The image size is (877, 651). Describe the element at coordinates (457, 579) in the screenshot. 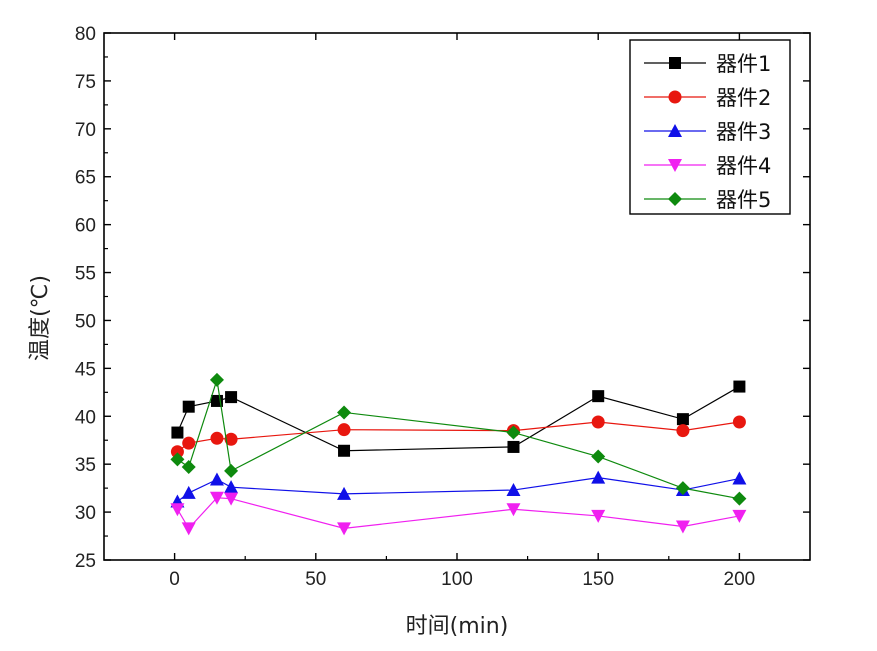

I see `x-tick-label: 100` at that location.